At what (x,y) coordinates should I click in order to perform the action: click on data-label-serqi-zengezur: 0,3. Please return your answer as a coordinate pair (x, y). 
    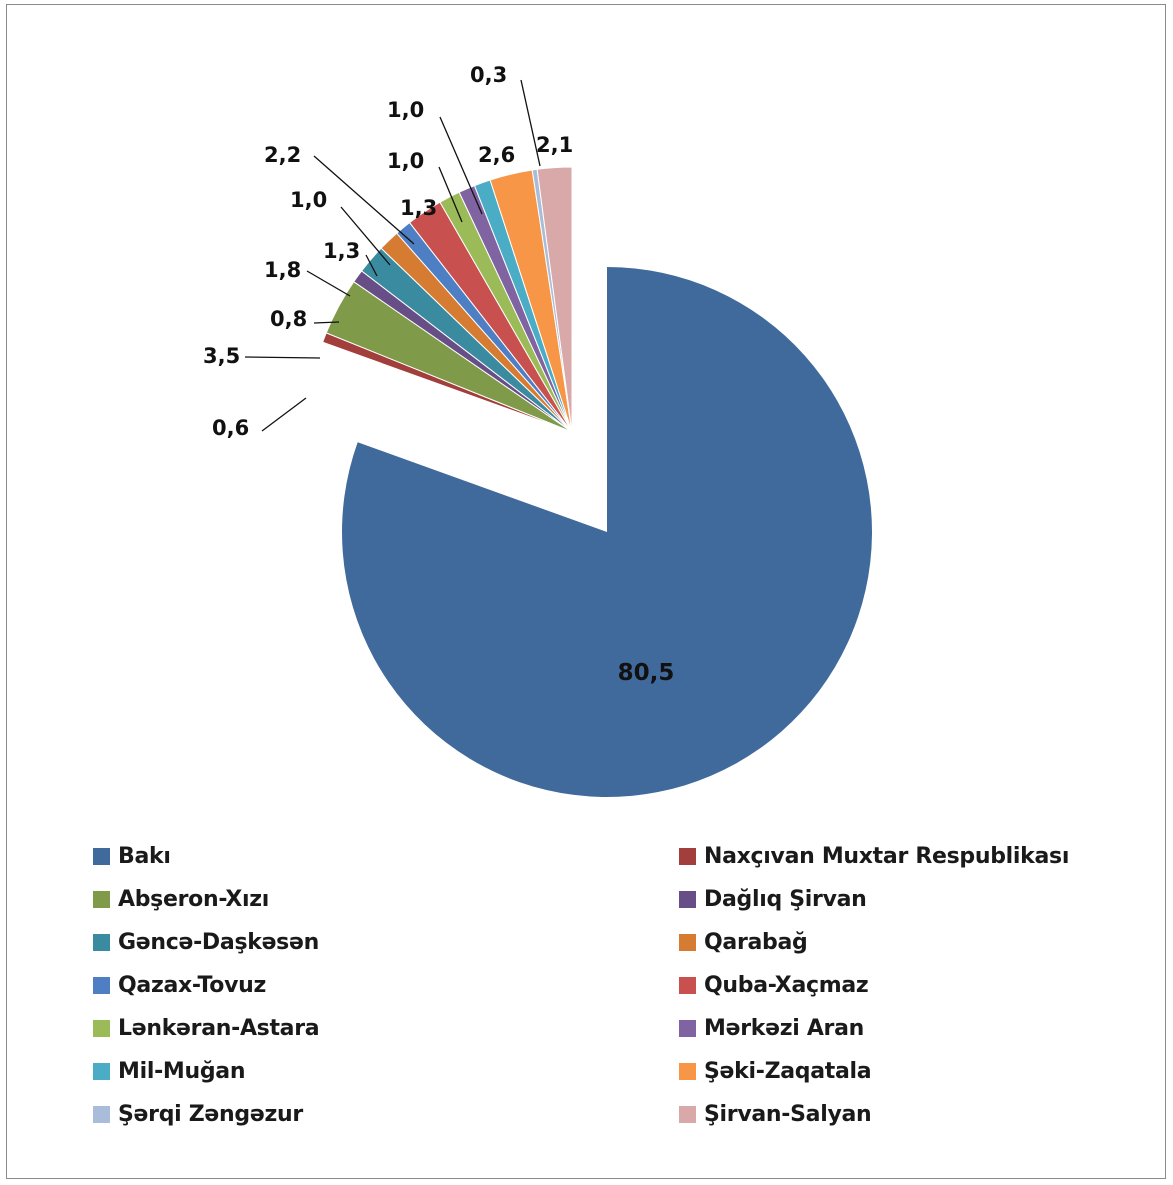
    Looking at the image, I should click on (488, 75).